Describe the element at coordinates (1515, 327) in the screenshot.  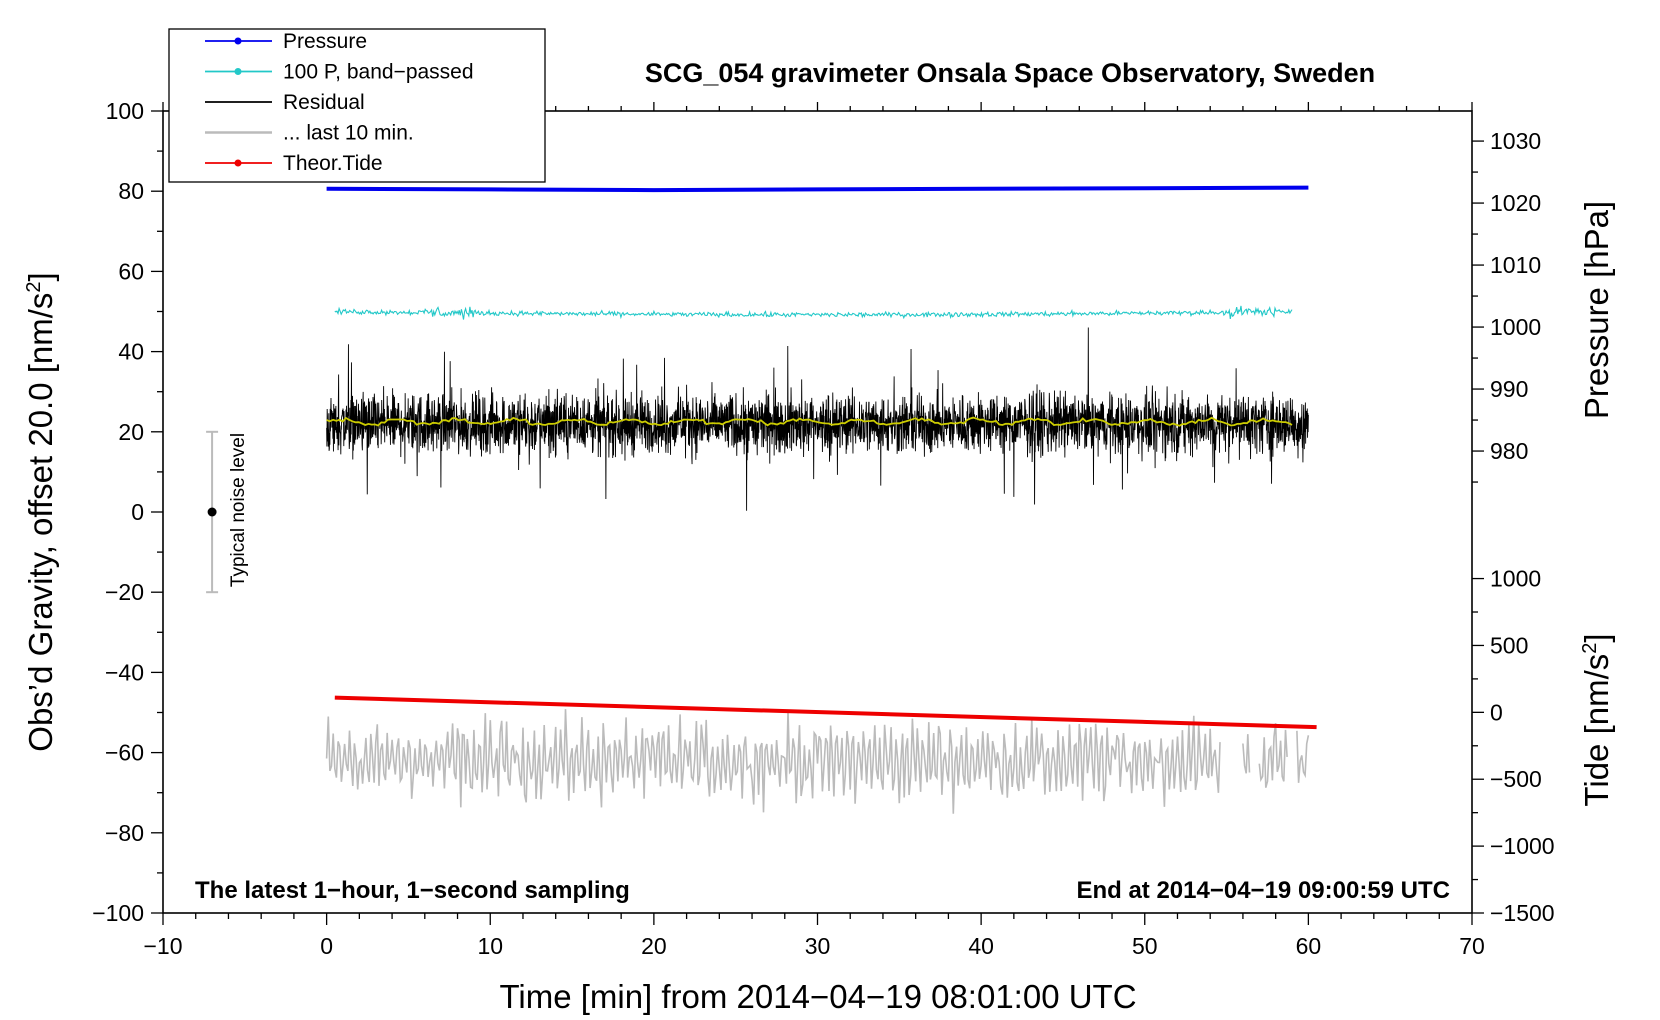
I see `y-pressure-tick-label: 1000` at that location.